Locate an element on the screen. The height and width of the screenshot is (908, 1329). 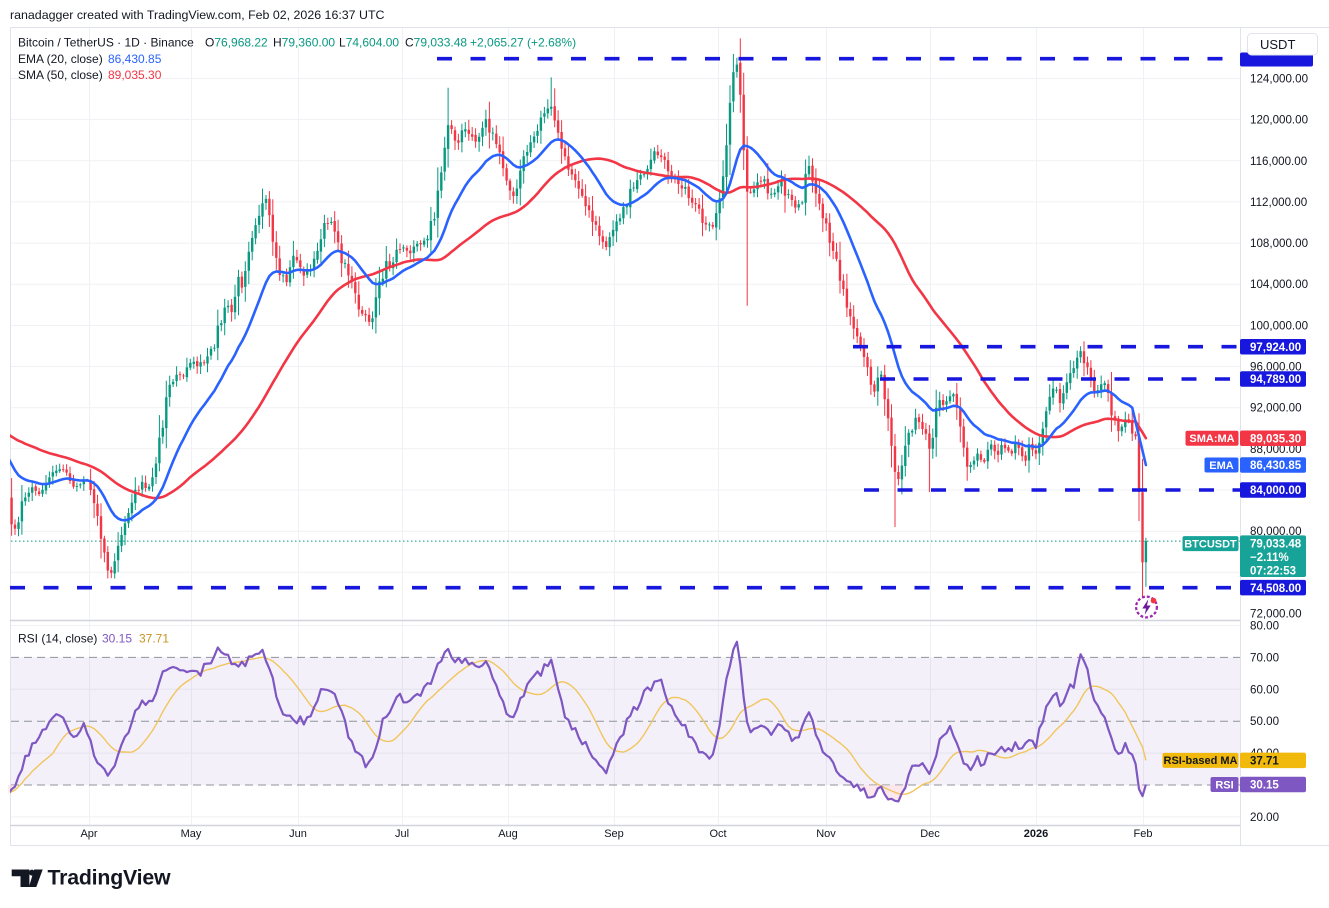
svg-text: 112,000.00 is located at coordinates (1278, 202).